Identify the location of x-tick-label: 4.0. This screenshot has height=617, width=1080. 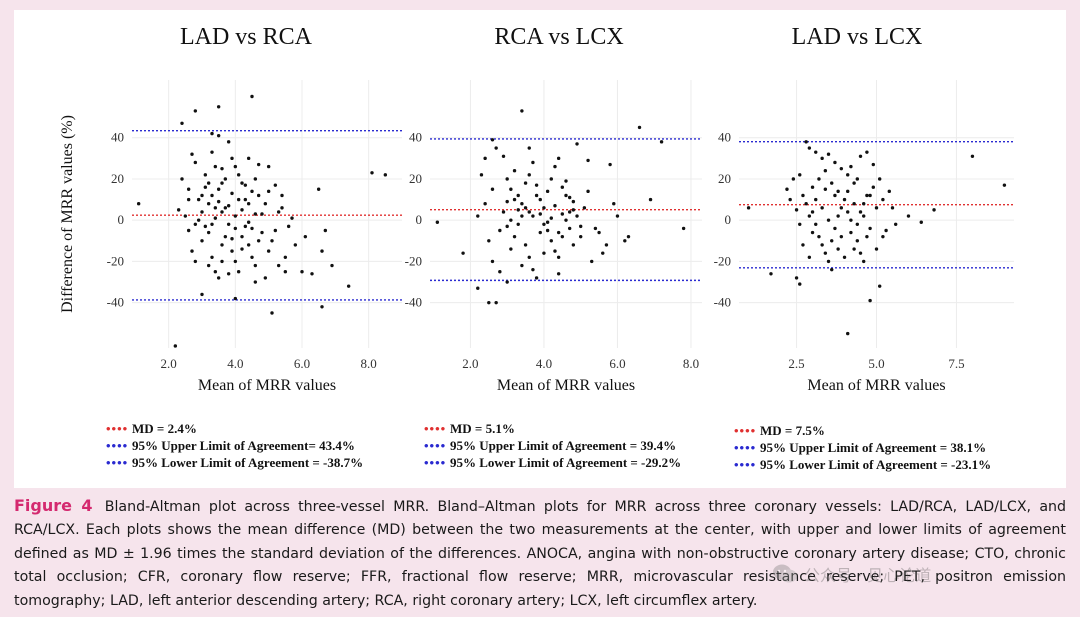
(235, 363).